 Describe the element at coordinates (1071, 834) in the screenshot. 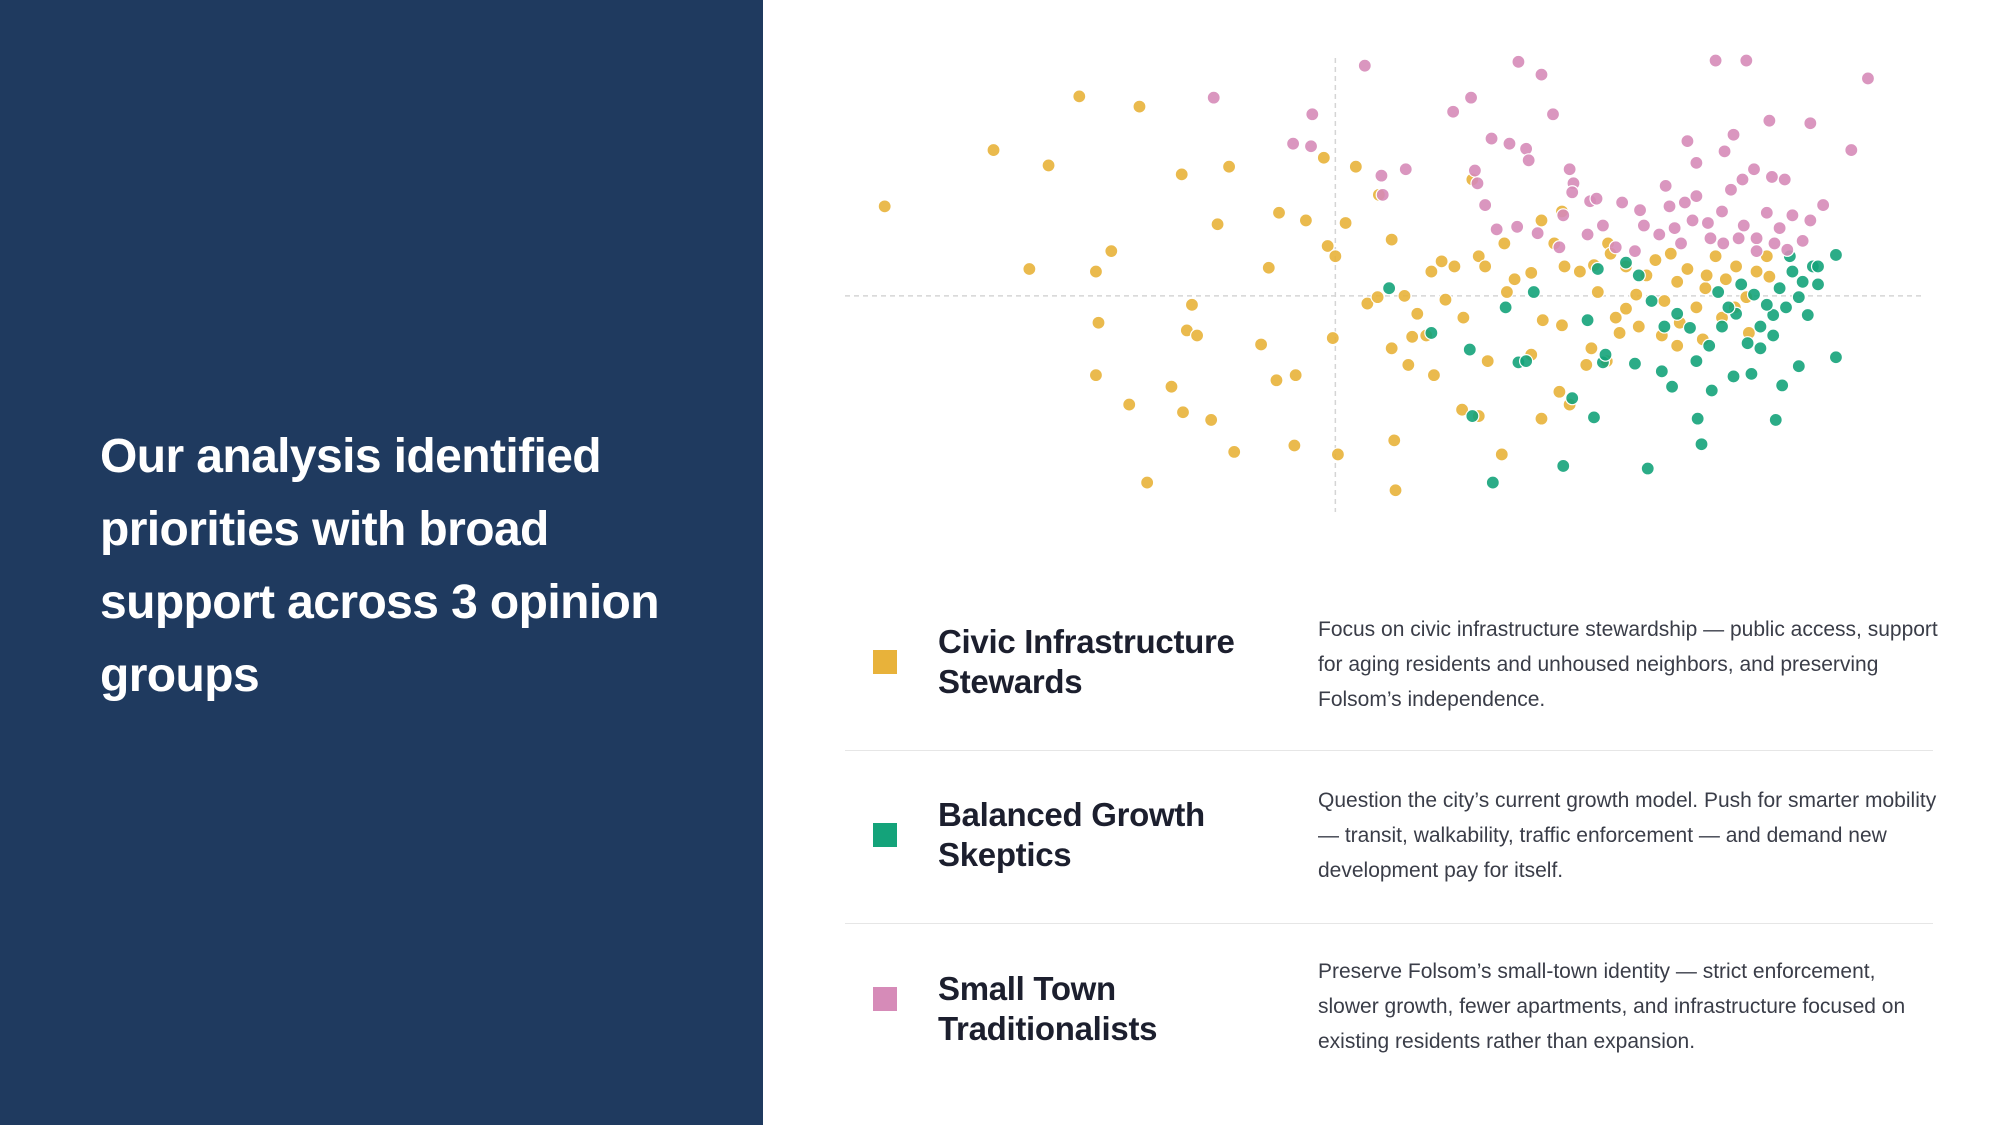

I see `legend-name: Balanced Growth Skeptics` at that location.